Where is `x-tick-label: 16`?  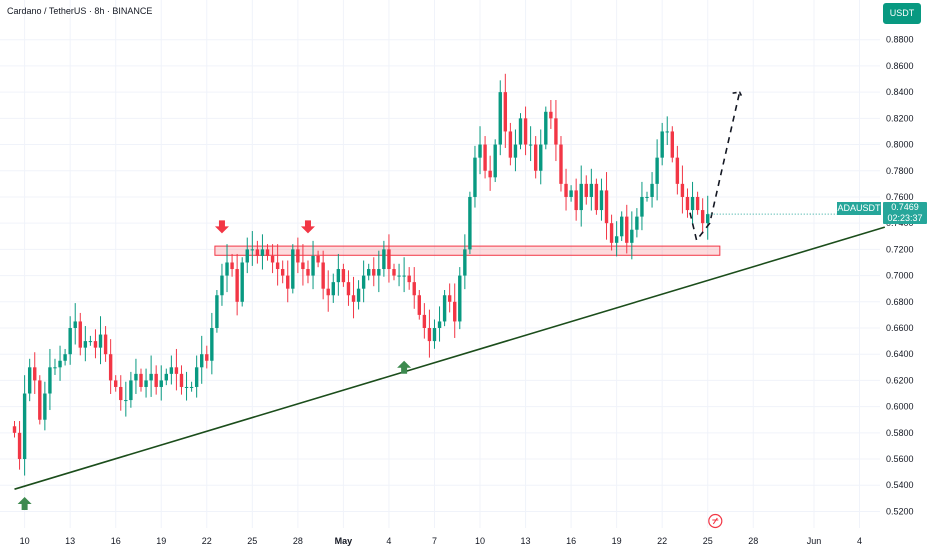 x-tick-label: 16 is located at coordinates (571, 541).